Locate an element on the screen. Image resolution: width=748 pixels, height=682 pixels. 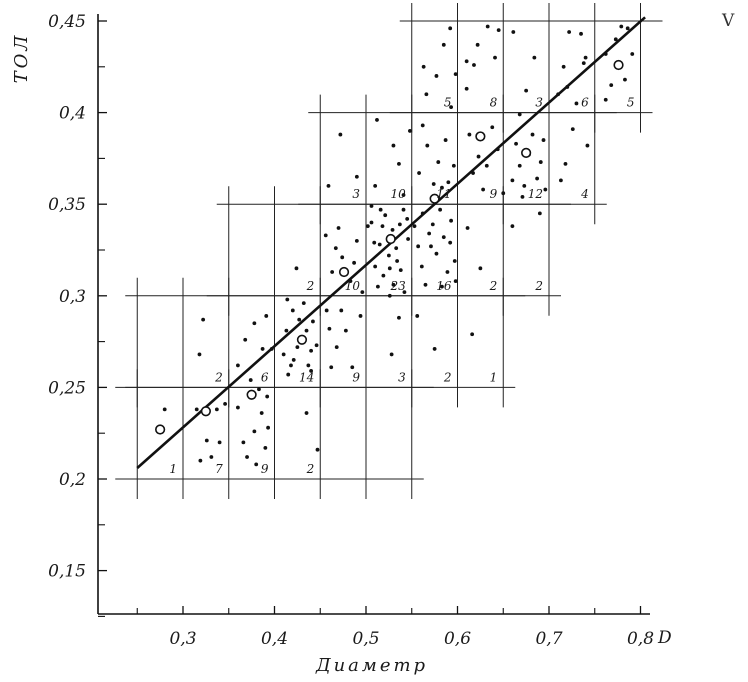
cell-count-label: 11 is located at coordinates (443, 194).